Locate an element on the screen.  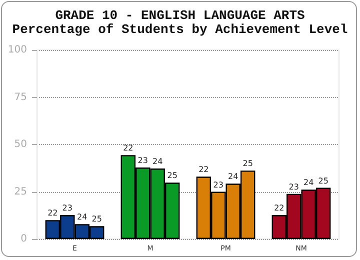
series-label: 22 is located at coordinates (53, 213).